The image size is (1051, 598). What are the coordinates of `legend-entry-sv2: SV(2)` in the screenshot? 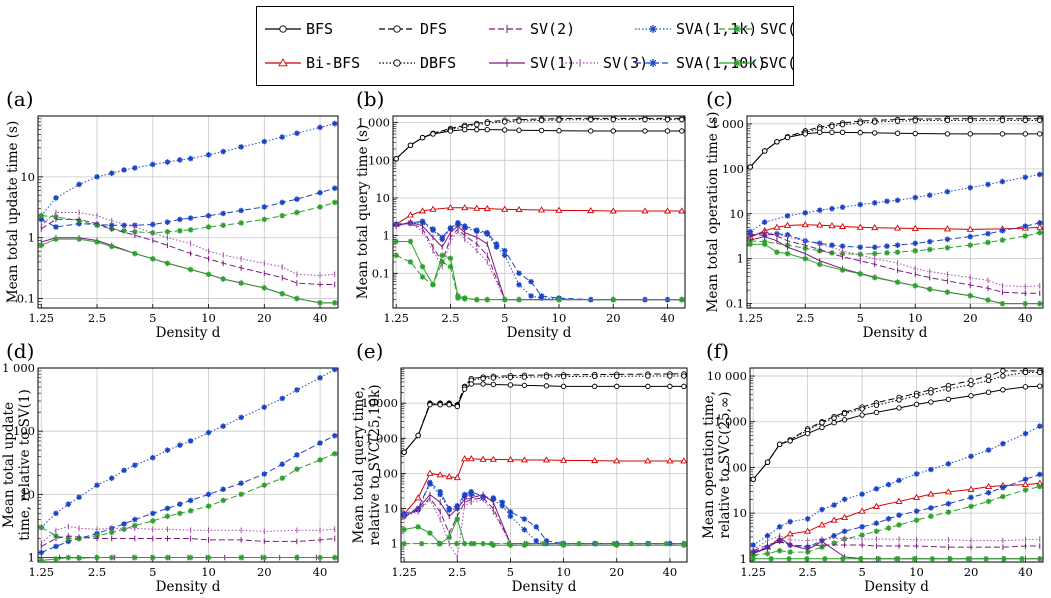 It's located at (532, 29).